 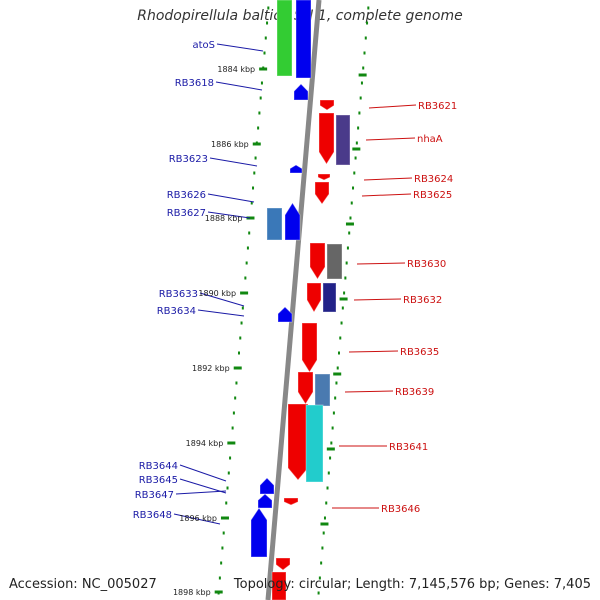 What do you see at coordinates (158, 466) in the screenshot?
I see `left-gene-label: RB3644` at bounding box center [158, 466].